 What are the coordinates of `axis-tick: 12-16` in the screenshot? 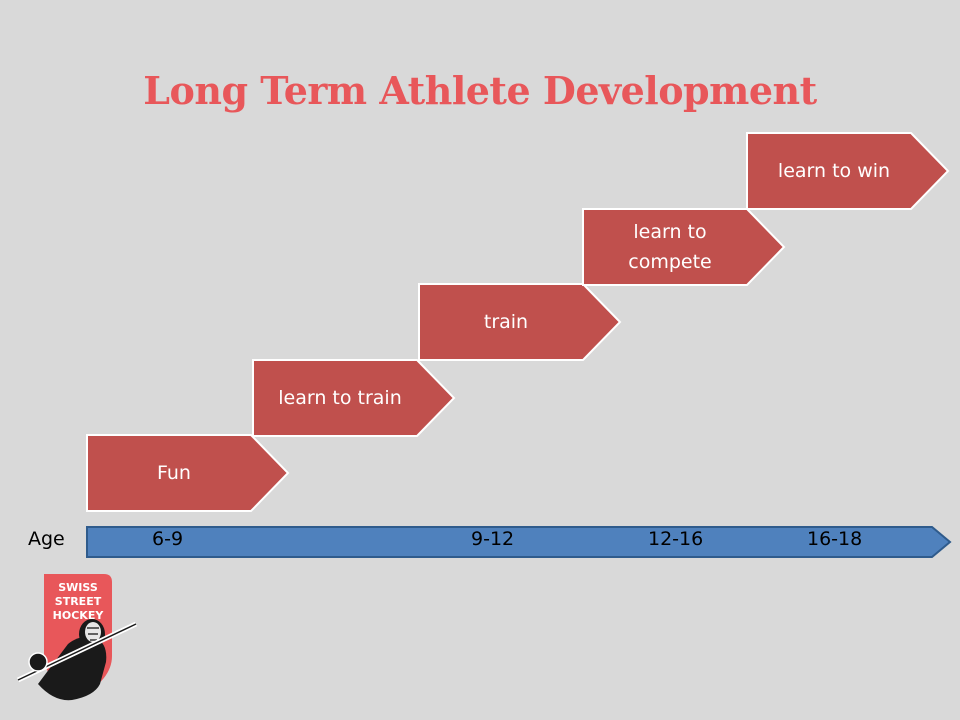 It's located at (676, 539).